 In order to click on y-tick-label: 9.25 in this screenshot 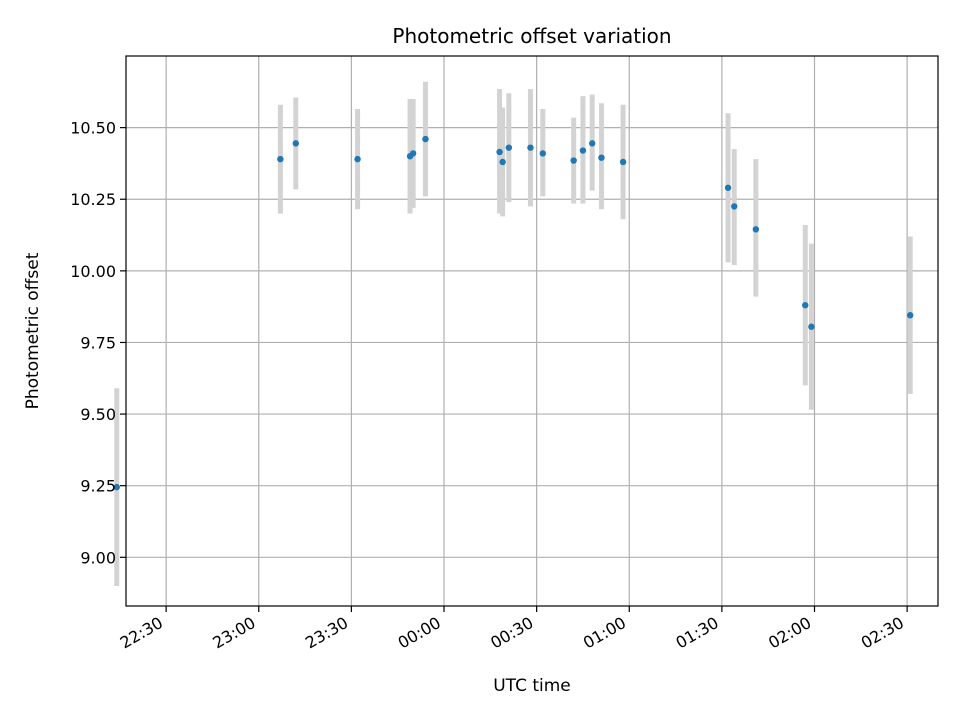, I will do `click(98, 486)`.